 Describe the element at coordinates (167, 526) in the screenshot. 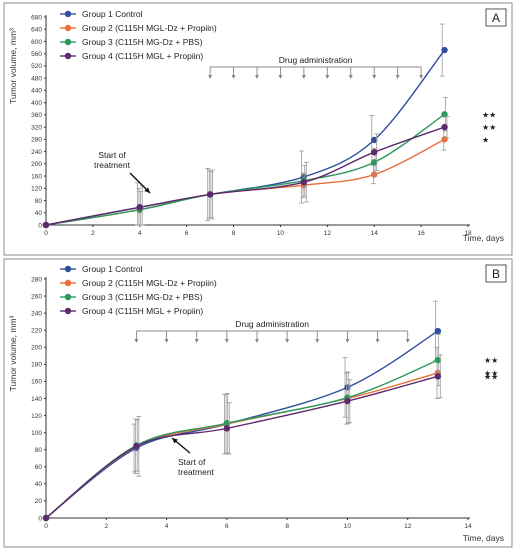

I see `x-tick-label: 4` at that location.